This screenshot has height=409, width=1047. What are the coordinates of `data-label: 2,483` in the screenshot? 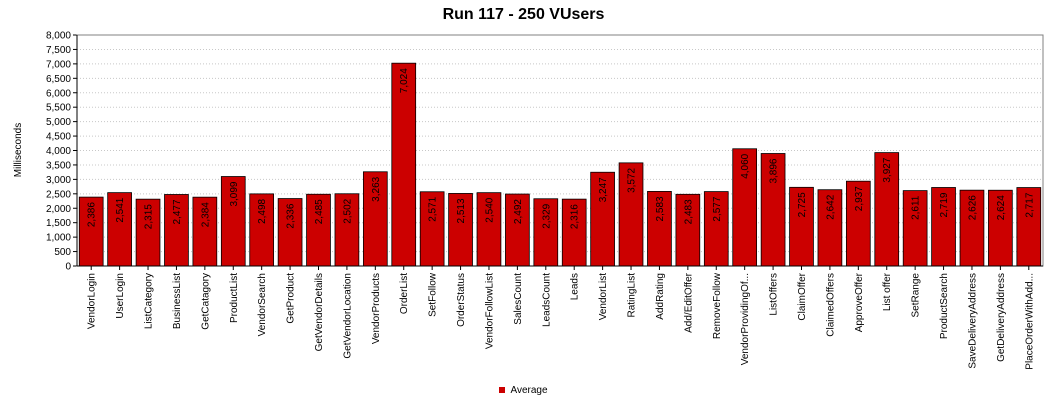 It's located at (688, 211).